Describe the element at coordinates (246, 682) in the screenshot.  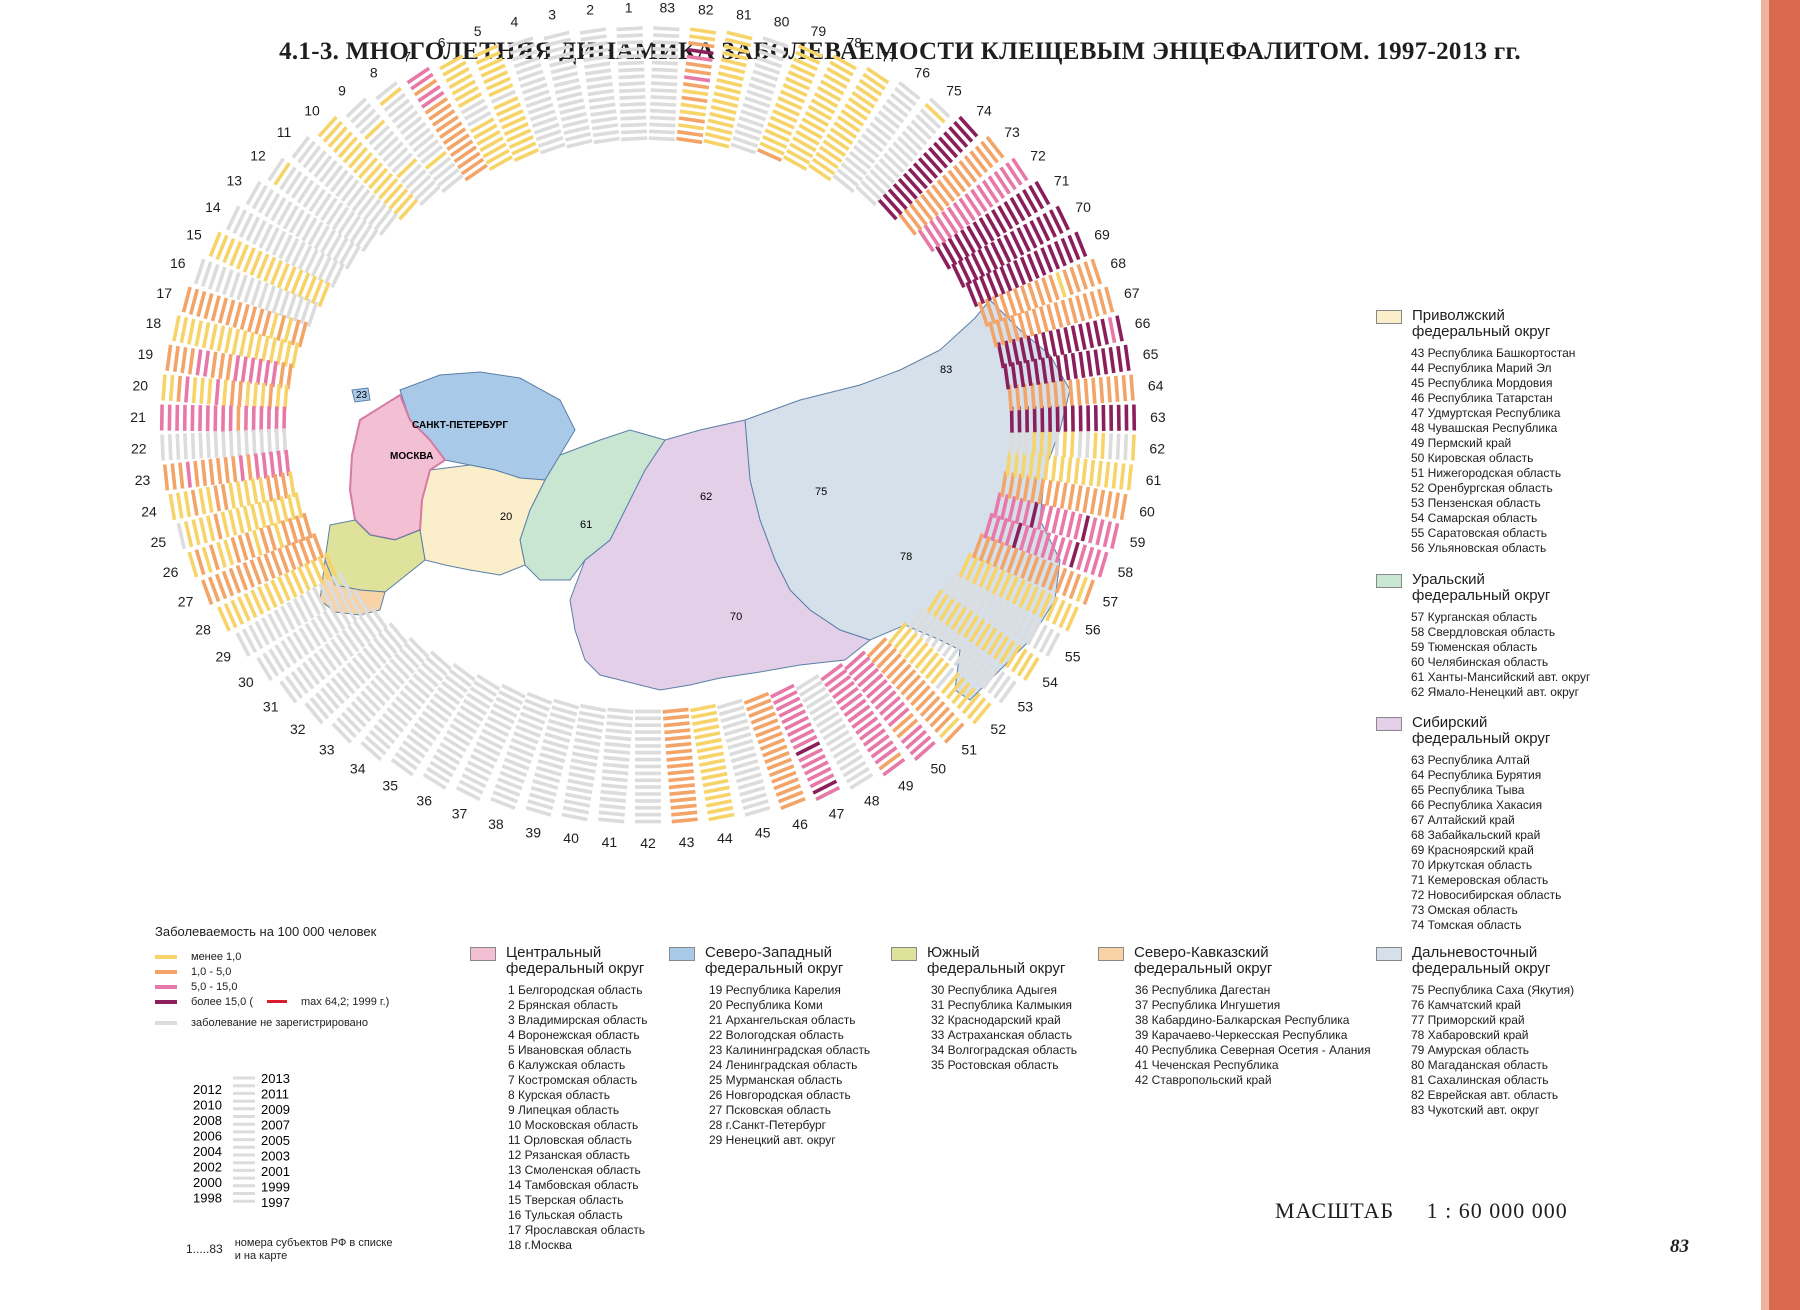
I see `region-number-label: 30` at that location.